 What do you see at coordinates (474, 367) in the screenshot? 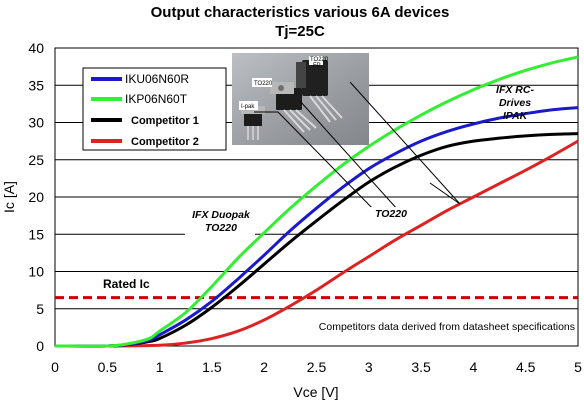
I see `x-tick-4: 4` at bounding box center [474, 367].